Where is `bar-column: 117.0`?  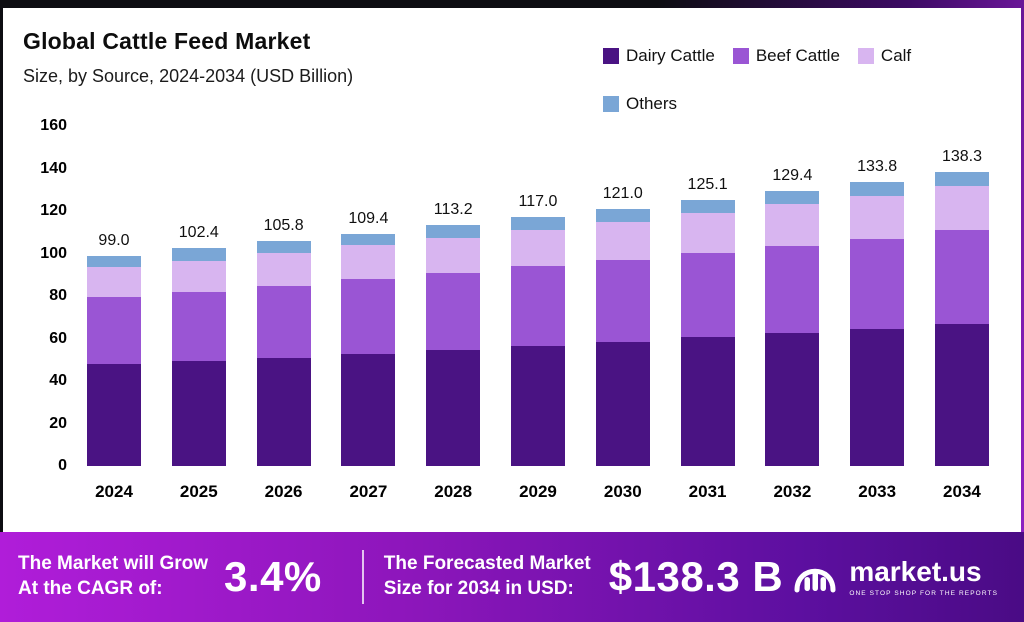
bar-column: 117.0 is located at coordinates (538, 329).